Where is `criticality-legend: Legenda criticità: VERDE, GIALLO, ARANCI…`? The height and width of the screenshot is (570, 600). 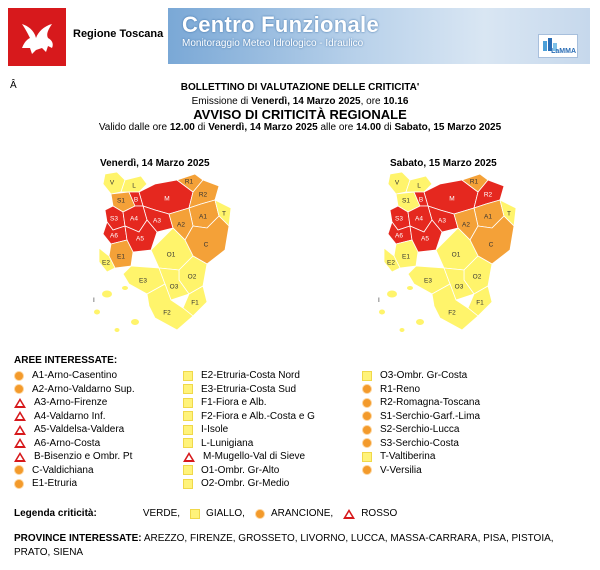 criticality-legend: Legenda criticità: VERDE, GIALLO, ARANCI… is located at coordinates (208, 513).